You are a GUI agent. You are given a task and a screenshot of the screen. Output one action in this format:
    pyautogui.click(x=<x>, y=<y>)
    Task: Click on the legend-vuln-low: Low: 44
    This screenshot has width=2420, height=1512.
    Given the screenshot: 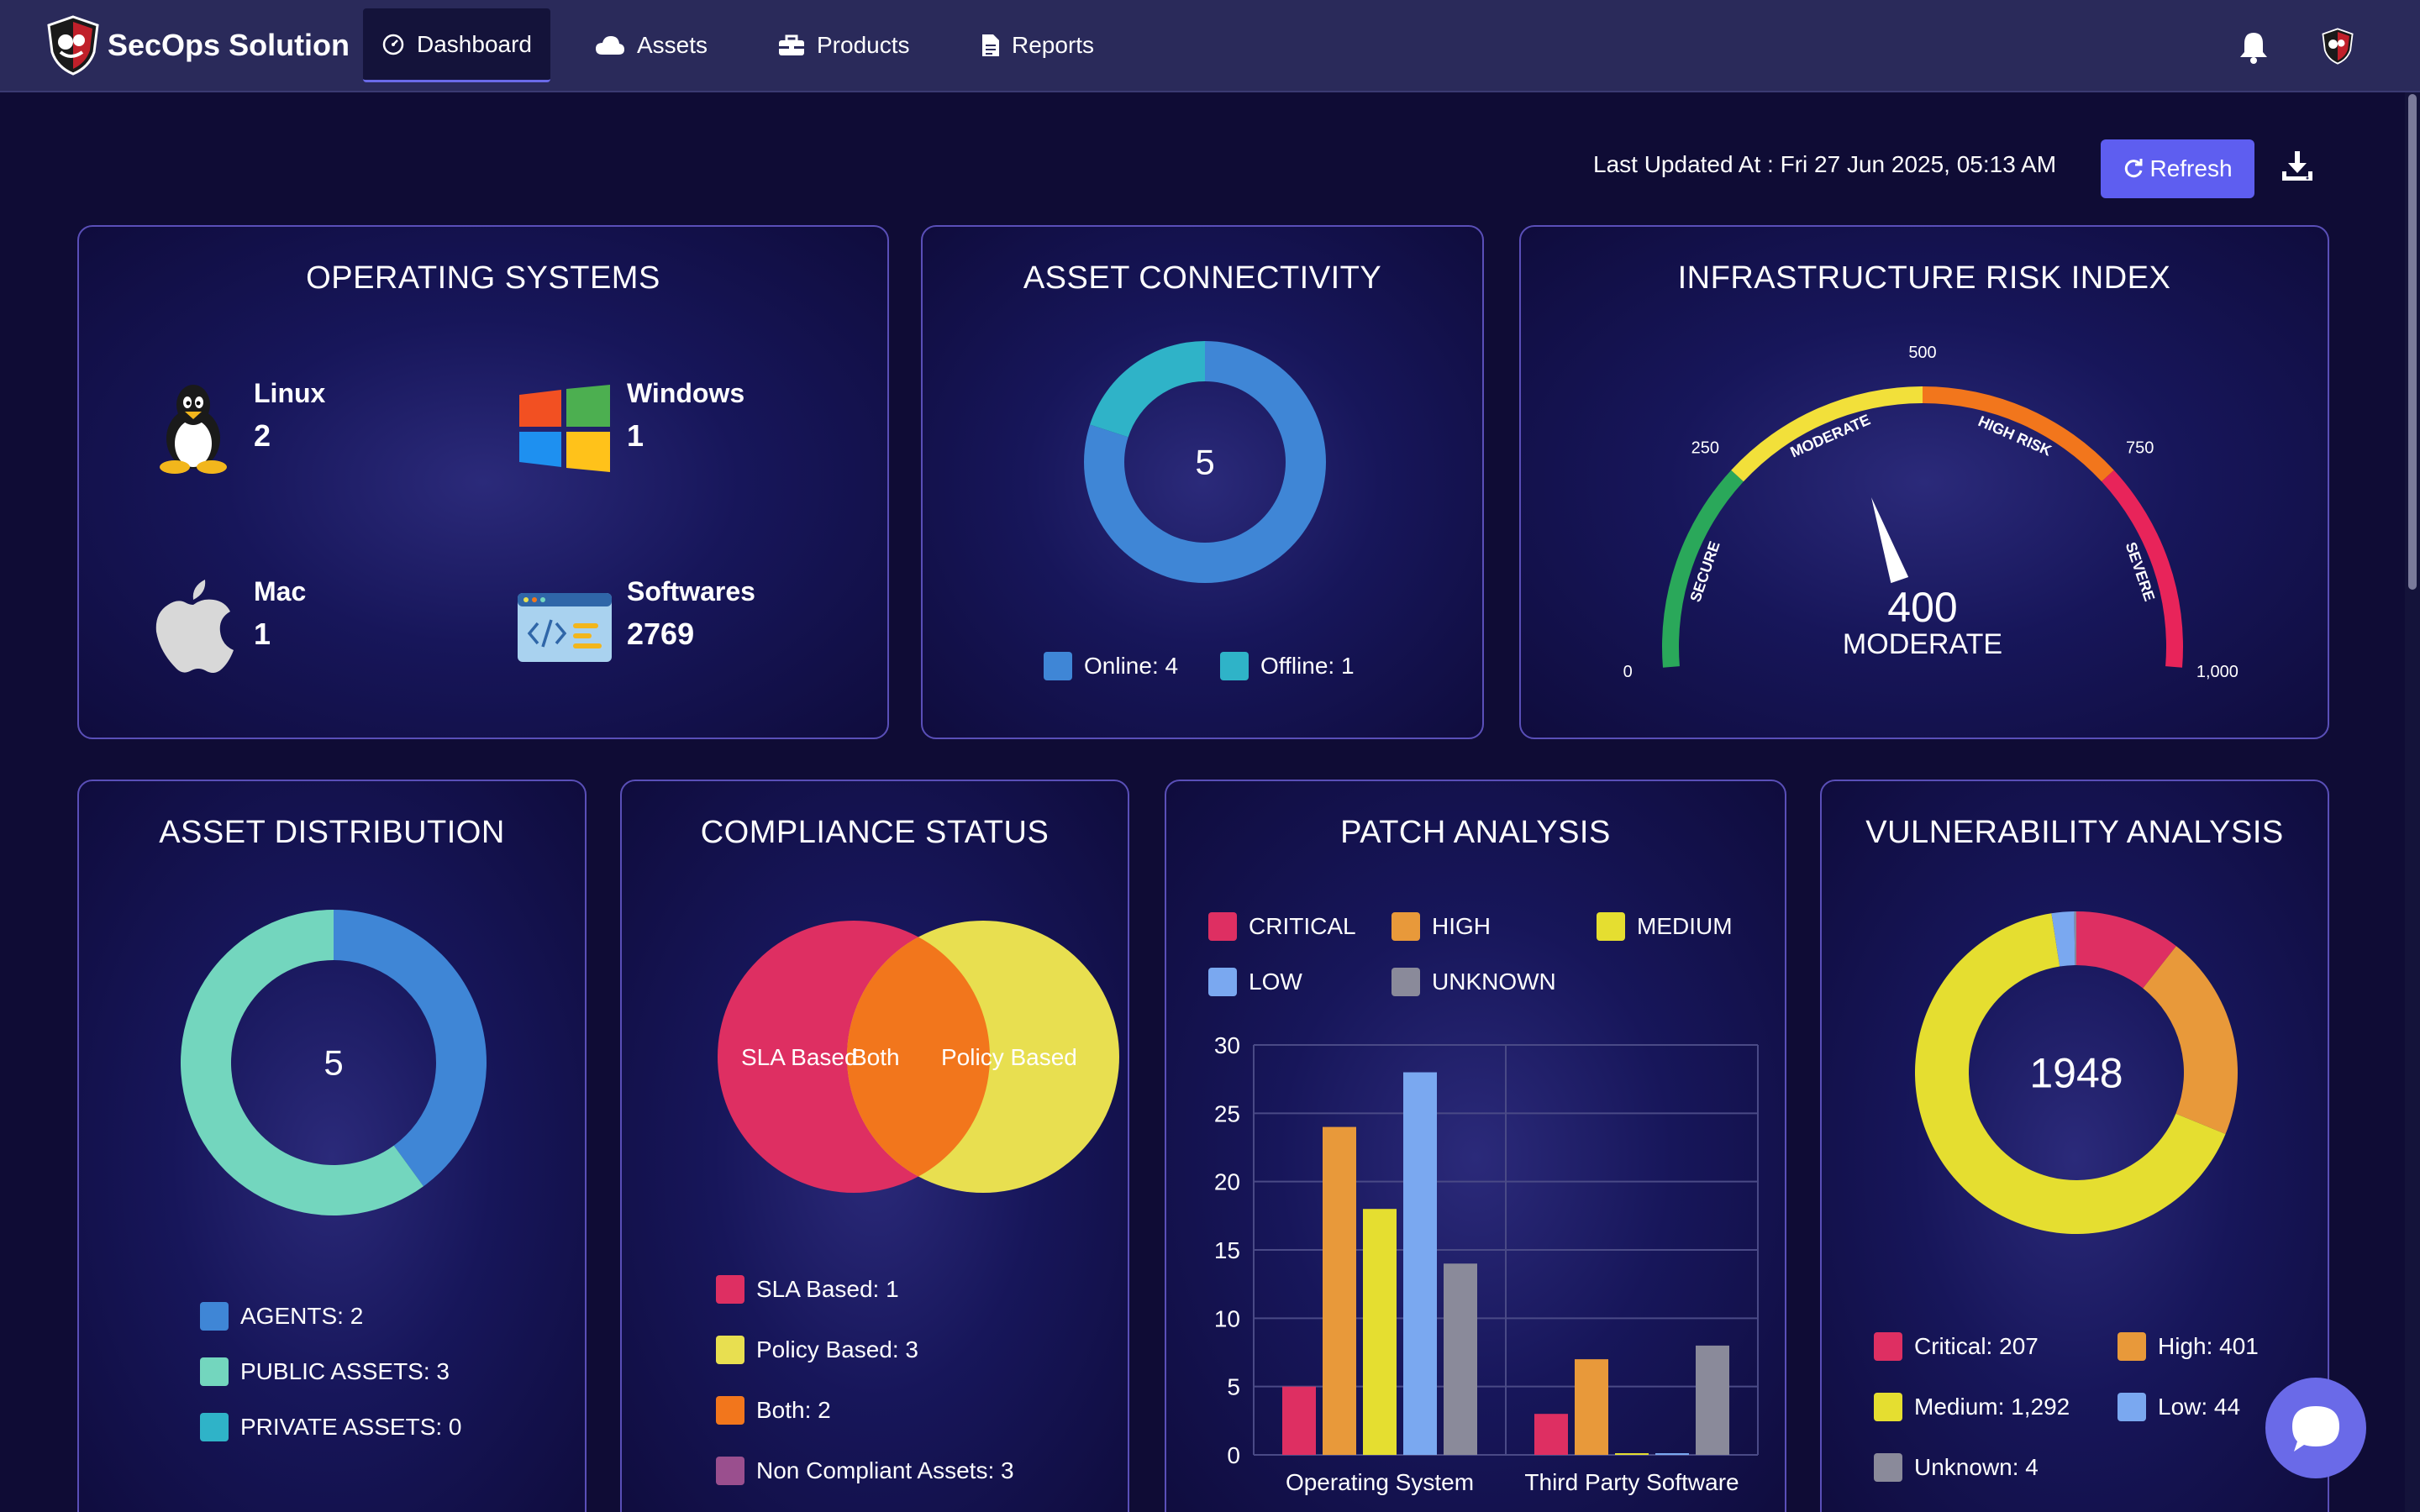 What is the action you would take?
    pyautogui.click(x=2179, y=1407)
    